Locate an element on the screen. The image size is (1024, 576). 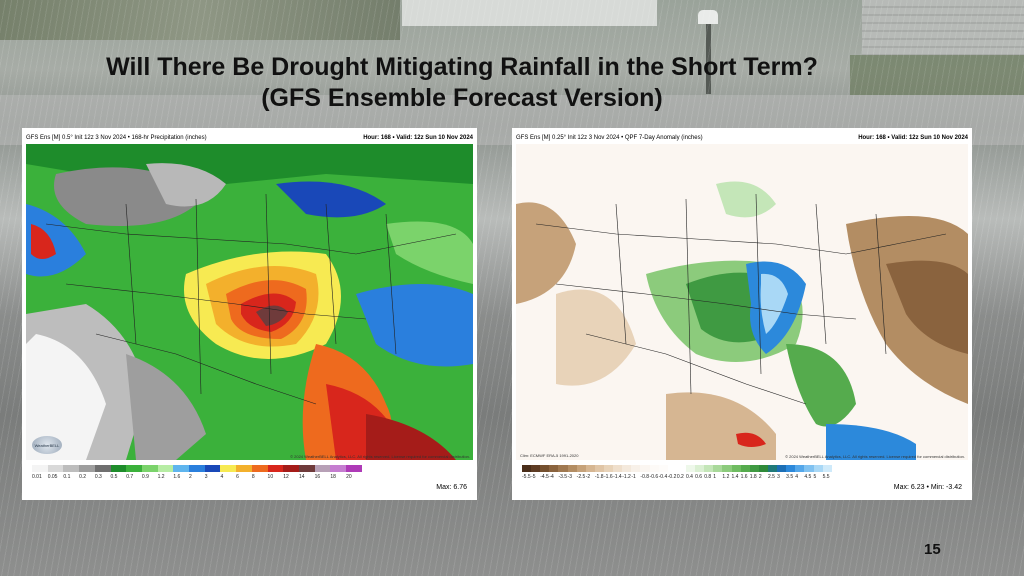
scale-tick-label: 18 is located at coordinates (333, 477).